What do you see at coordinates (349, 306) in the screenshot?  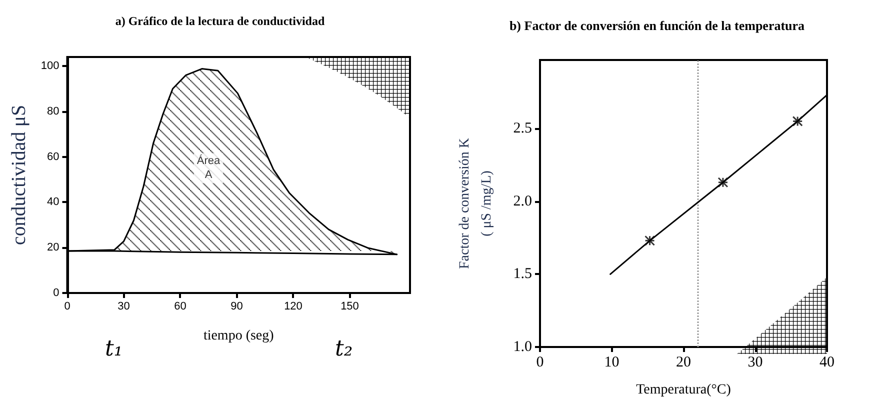 I see `x-tick-label: 150` at bounding box center [349, 306].